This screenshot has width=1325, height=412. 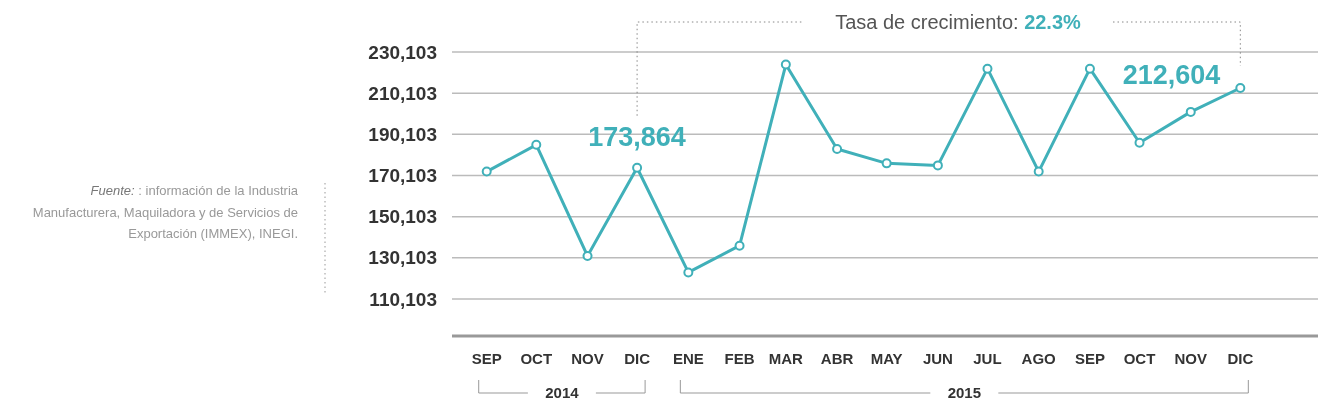 I want to click on text: 2015, so click(x=964, y=392).